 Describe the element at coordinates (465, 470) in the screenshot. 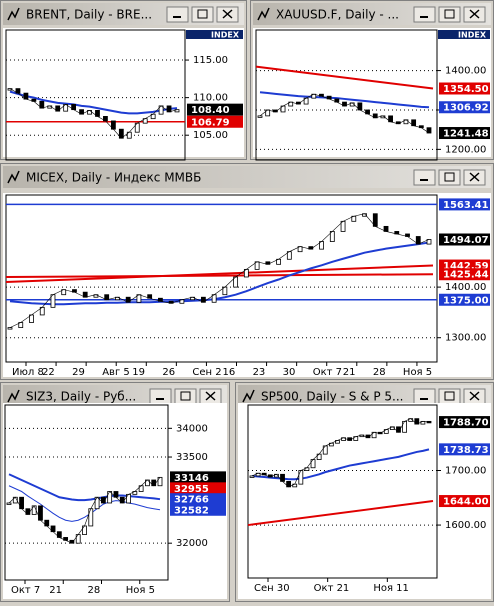

I see `y-tick-label: 1700.00` at that location.